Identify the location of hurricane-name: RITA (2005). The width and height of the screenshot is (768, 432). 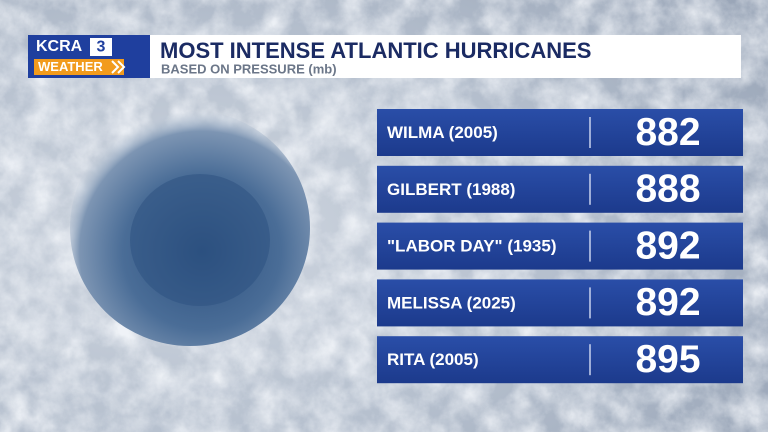
(433, 359).